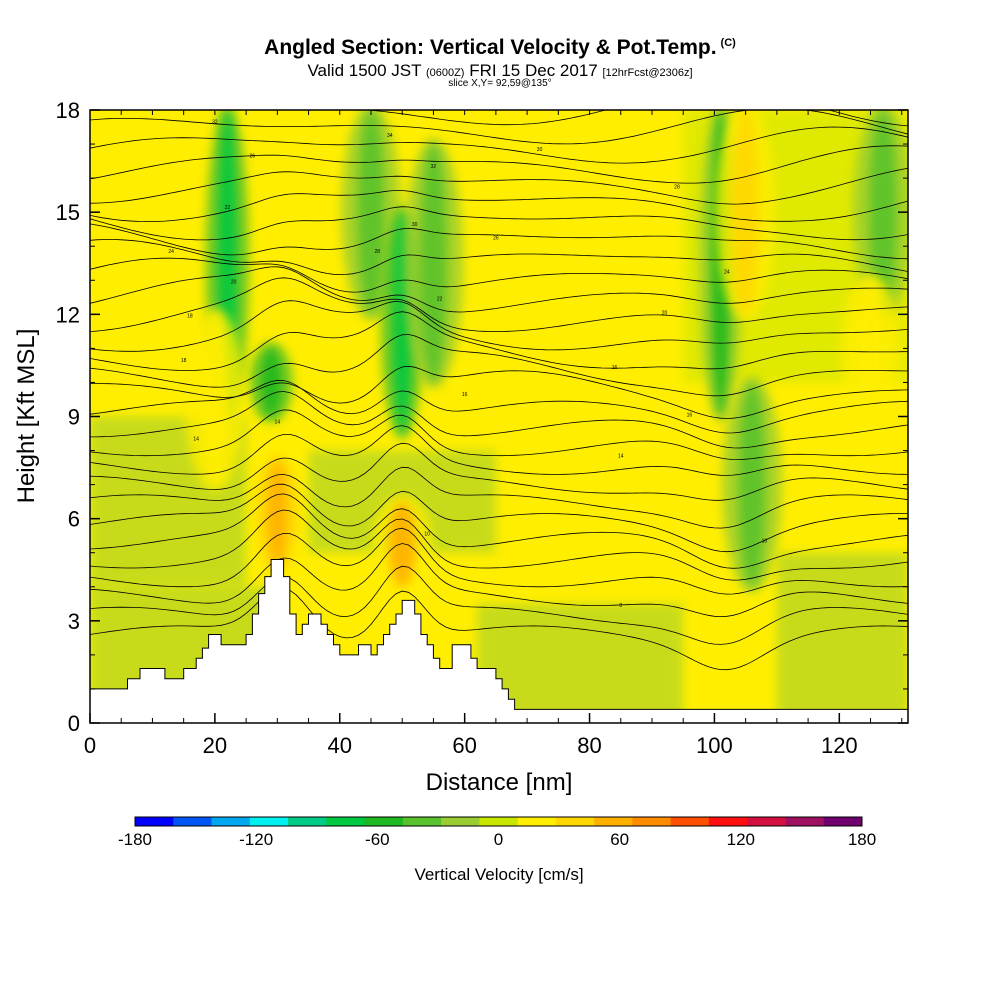  I want to click on contour-label: 8, so click(620, 606).